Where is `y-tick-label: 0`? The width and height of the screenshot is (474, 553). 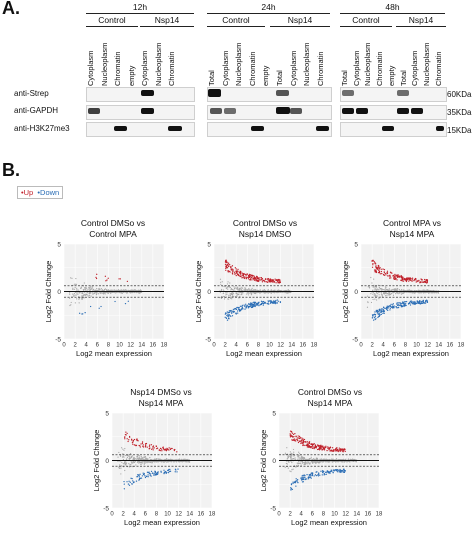
y-tick-label: 0 is located at coordinates (209, 292).